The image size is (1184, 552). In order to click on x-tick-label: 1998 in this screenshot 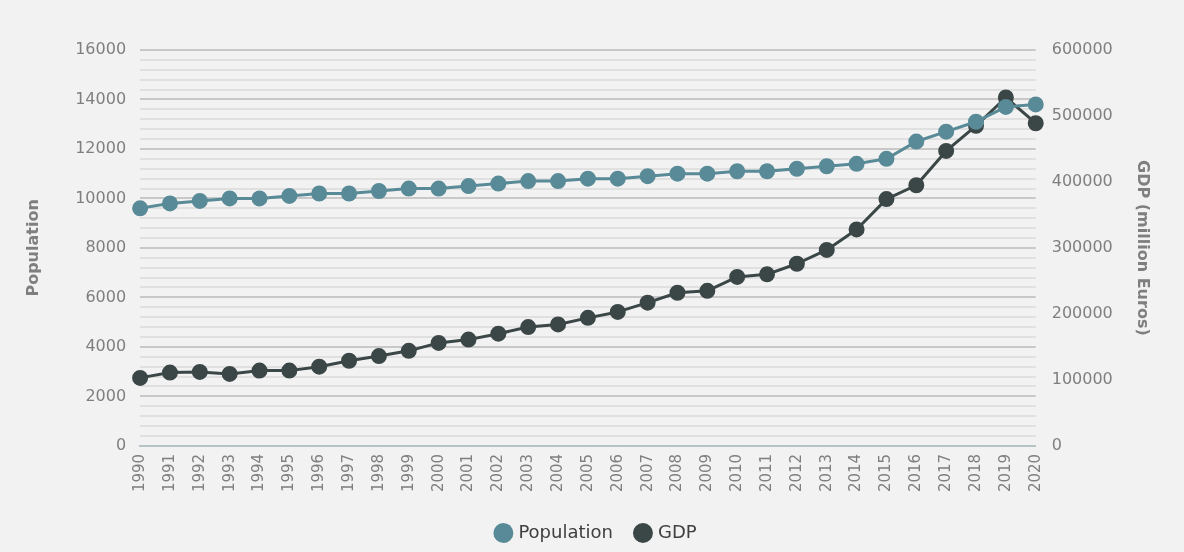, I will do `click(377, 473)`.